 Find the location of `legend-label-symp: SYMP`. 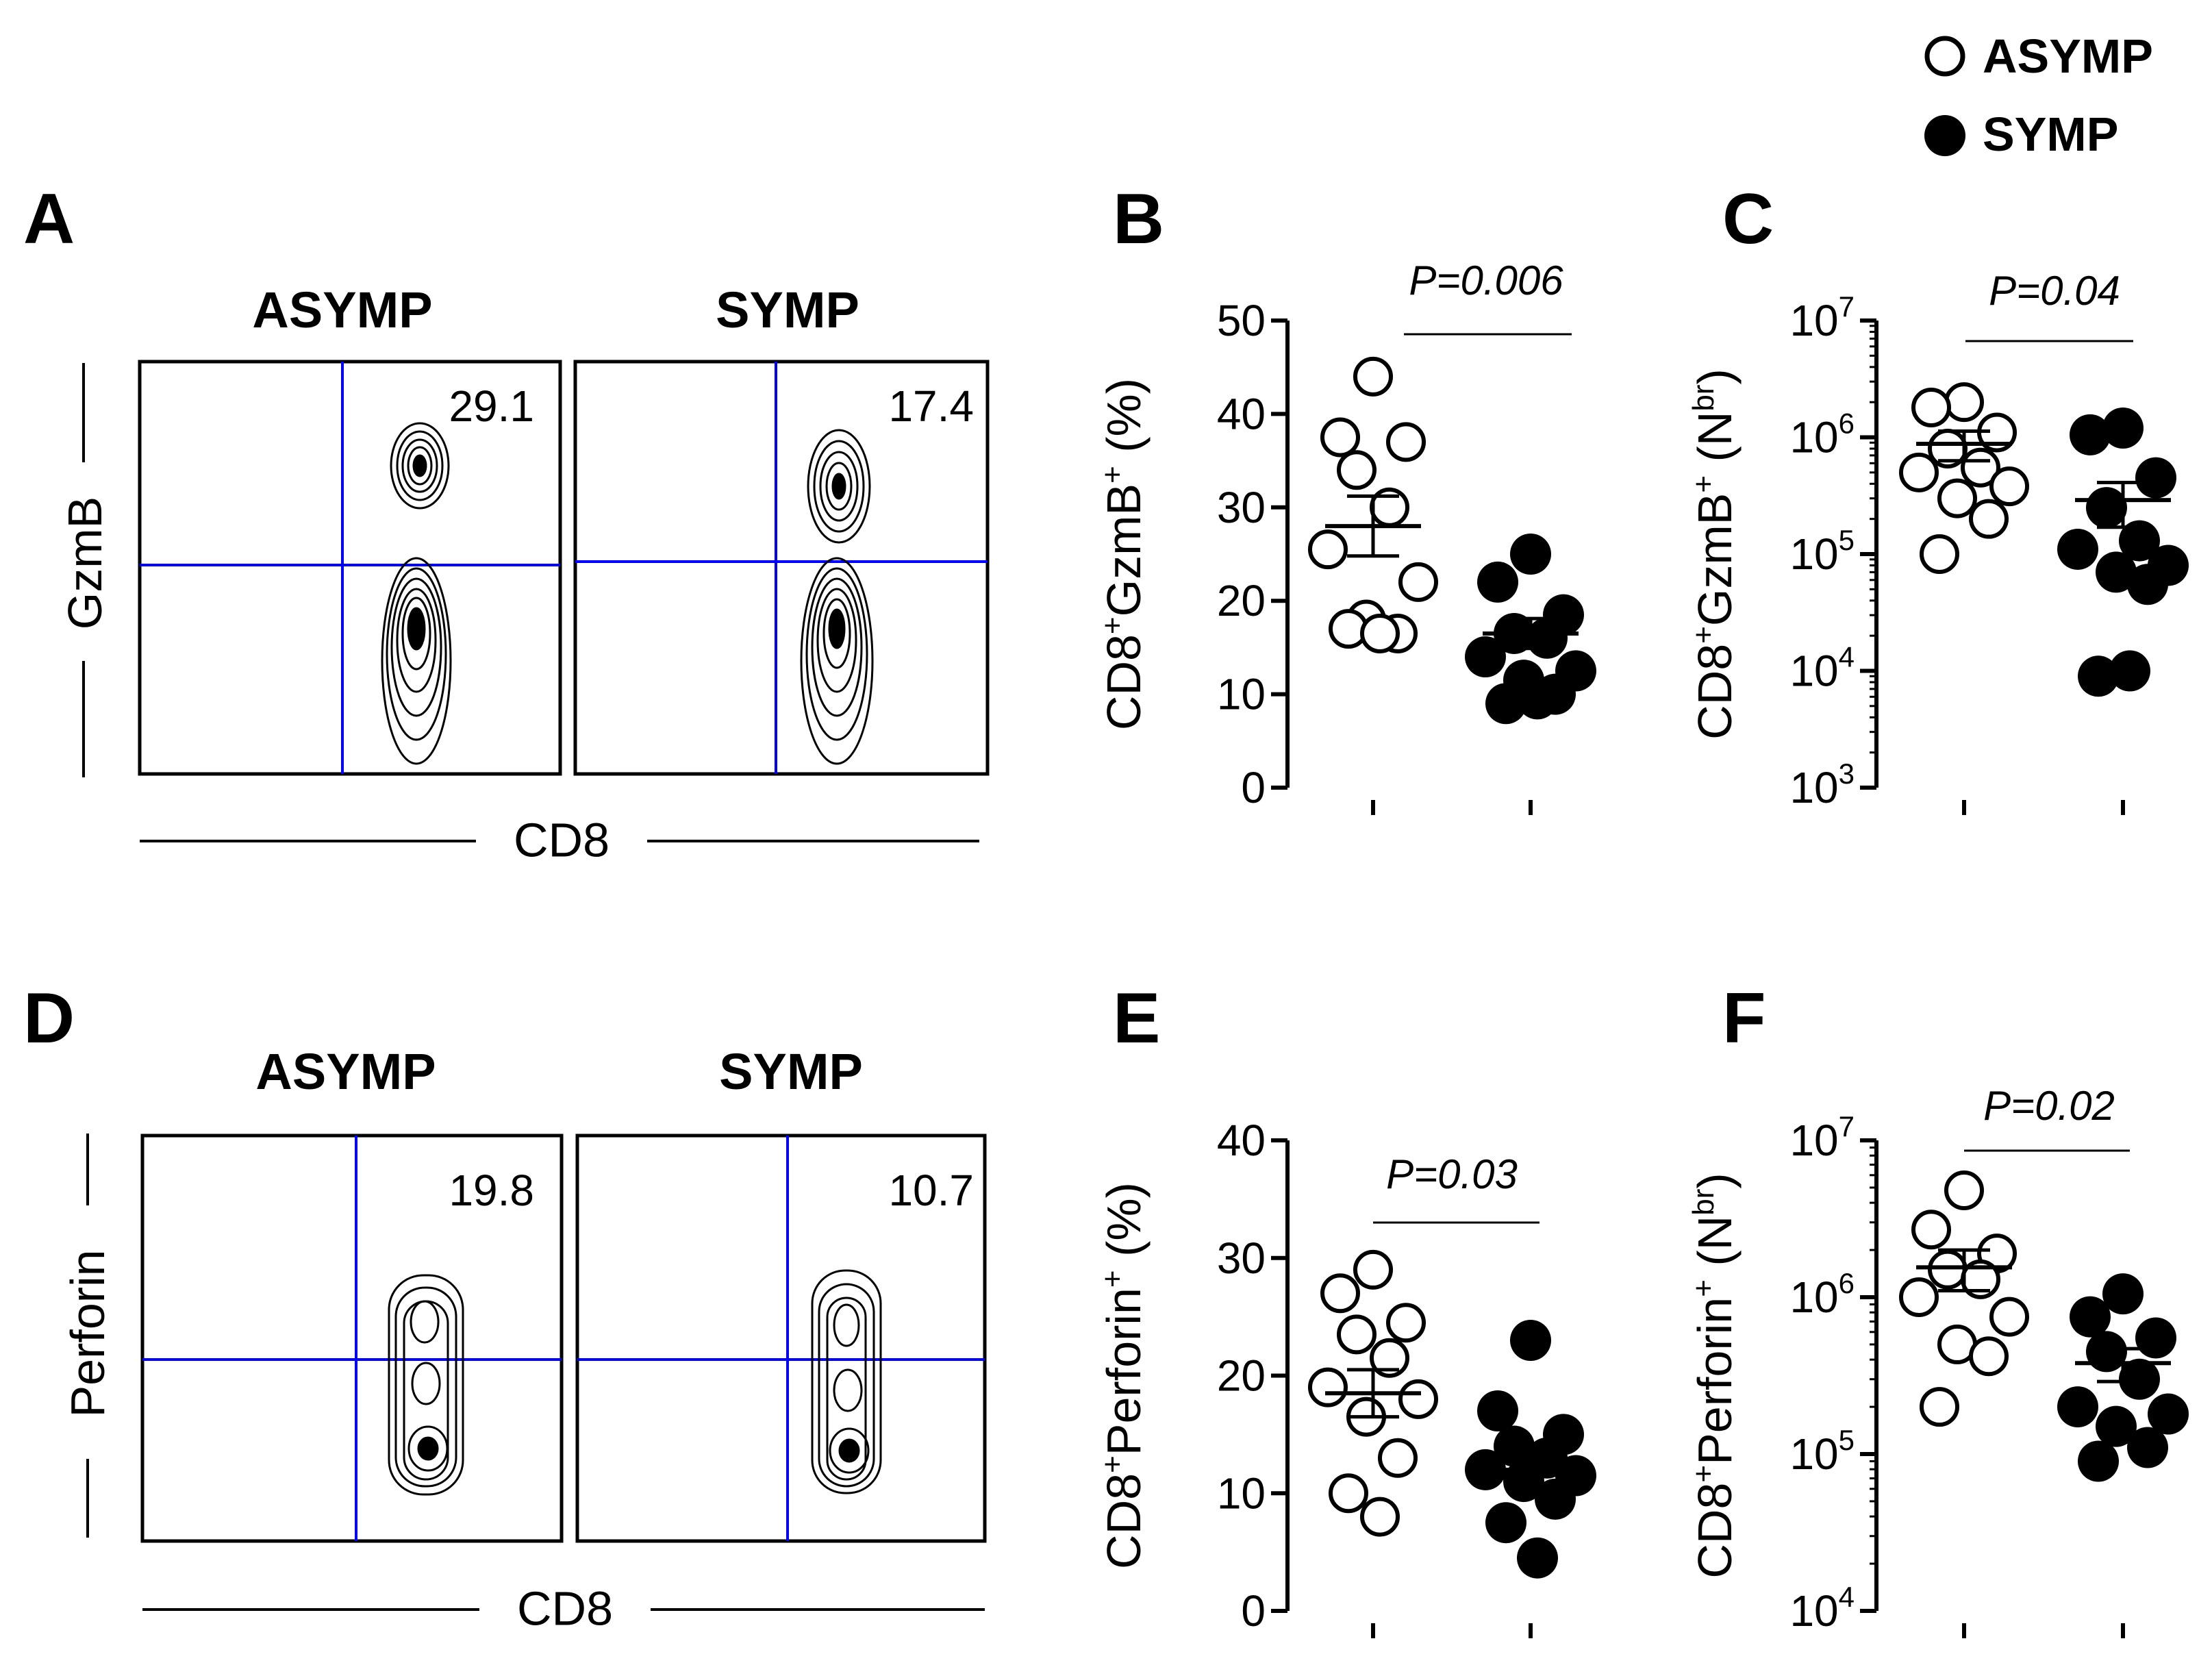

legend-label-symp: SYMP is located at coordinates (2050, 134).